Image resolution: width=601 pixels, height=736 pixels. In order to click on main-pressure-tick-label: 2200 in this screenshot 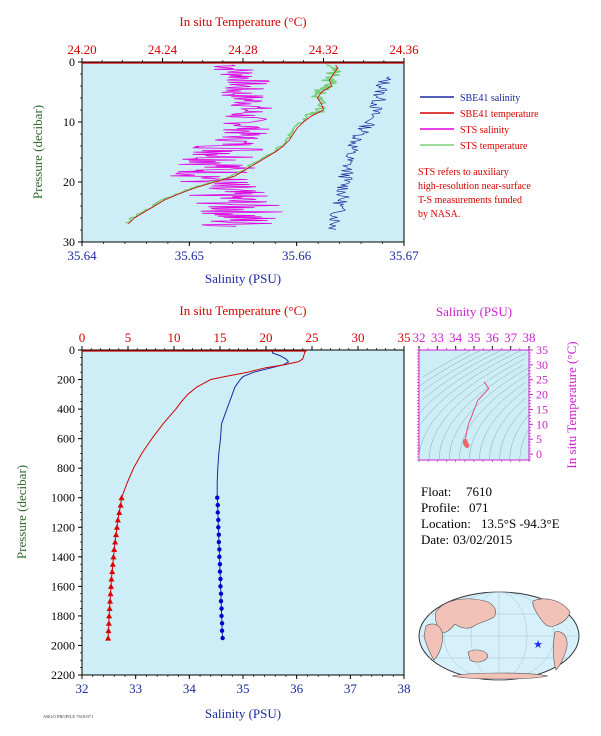, I will do `click(63, 675)`.